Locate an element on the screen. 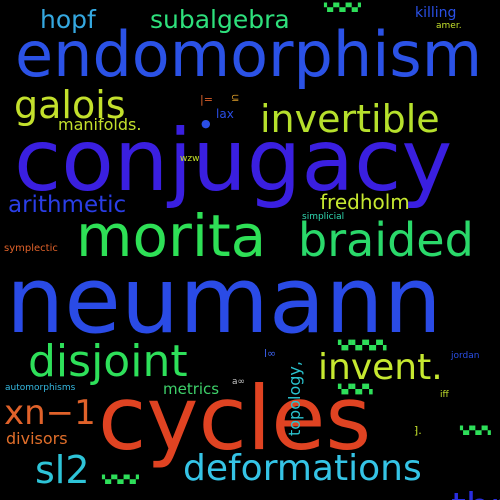  word-fredholm: fredholm is located at coordinates (365, 202).